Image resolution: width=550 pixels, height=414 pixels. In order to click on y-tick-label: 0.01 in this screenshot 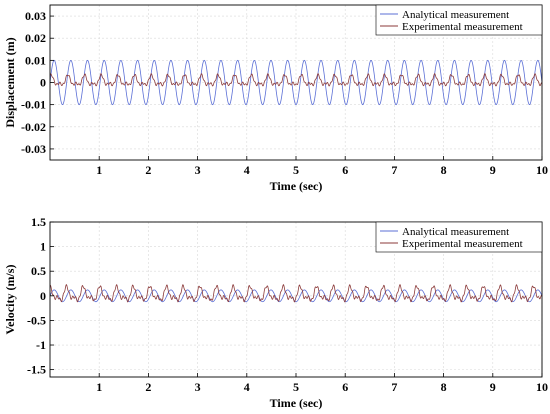, I will do `click(35, 60)`.